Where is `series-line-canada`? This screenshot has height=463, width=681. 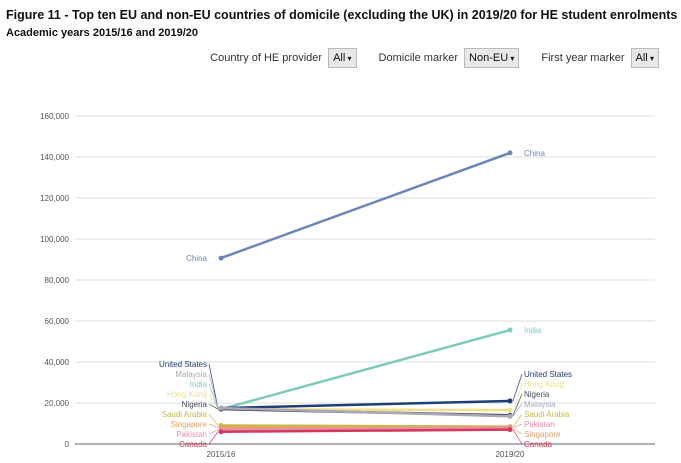
series-line-canada is located at coordinates (365, 430).